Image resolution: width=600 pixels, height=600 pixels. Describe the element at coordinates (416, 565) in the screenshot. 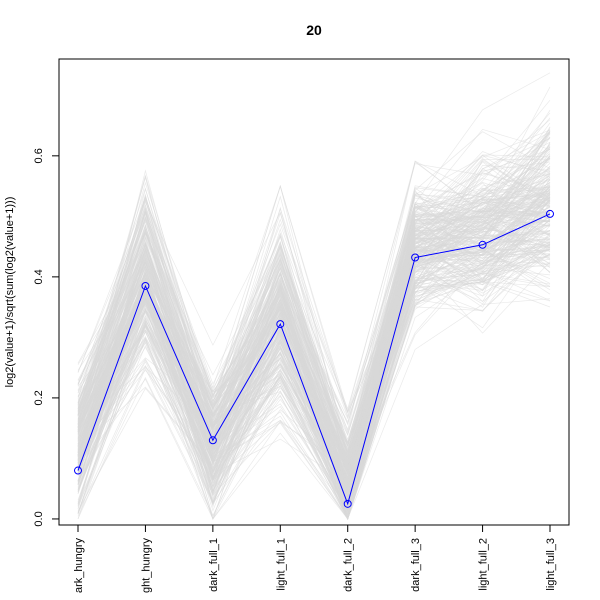

I see `x-tick-label: dark_full_3` at that location.